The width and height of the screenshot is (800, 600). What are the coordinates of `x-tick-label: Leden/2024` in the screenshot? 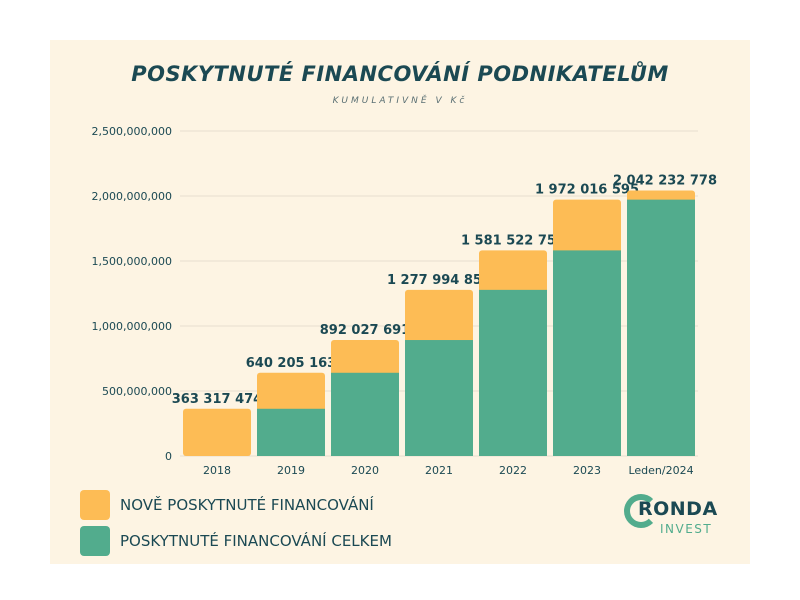 It's located at (660, 470).